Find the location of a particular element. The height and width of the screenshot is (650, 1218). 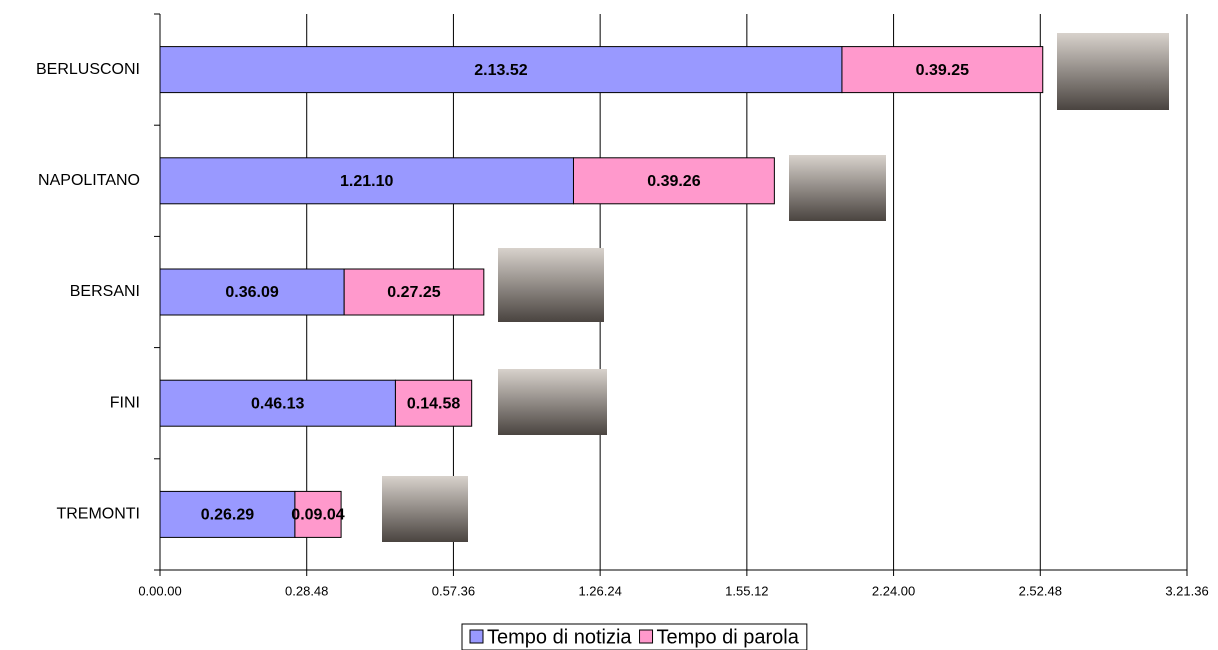

y-tick-label: BERLUSCONI is located at coordinates (88, 69).